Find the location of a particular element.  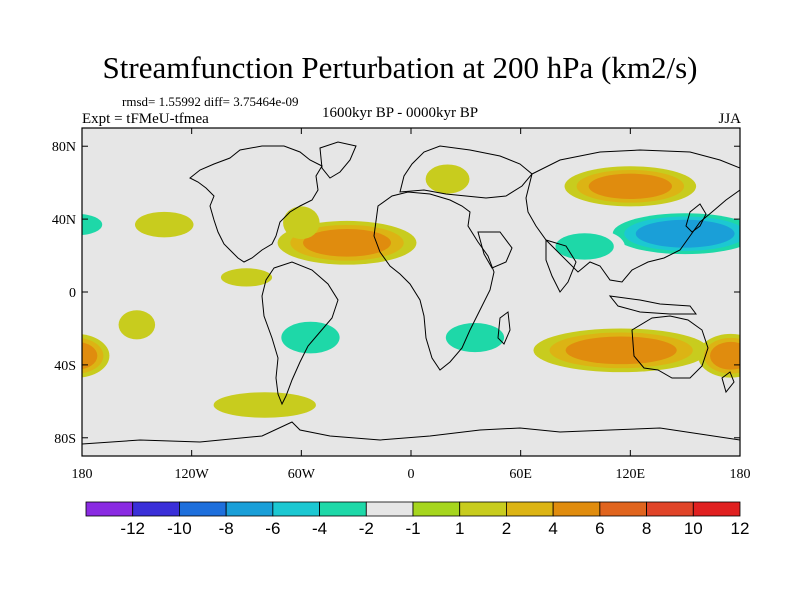

season-label: JJA is located at coordinates (729, 119).